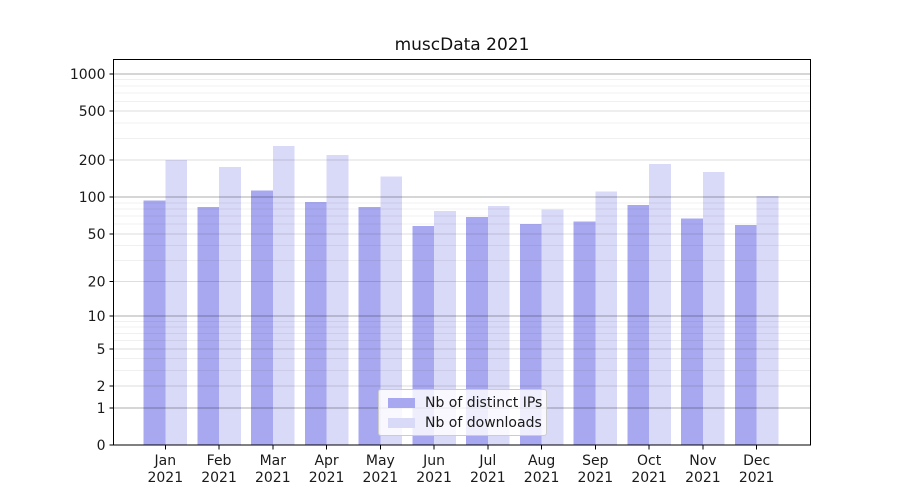 This screenshot has height=500, width=900. I want to click on legend-item-distinct-ips: Nb of distinct IPs, so click(465, 402).